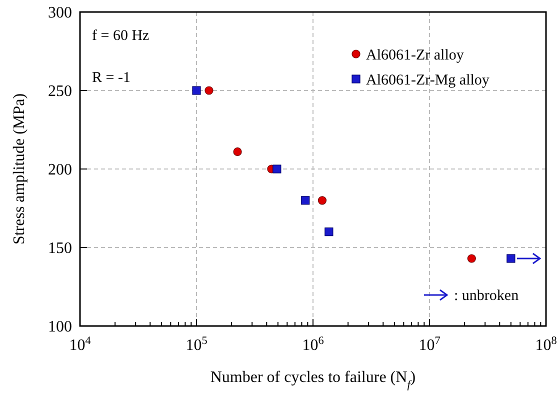  Describe the element at coordinates (197, 344) in the screenshot. I see `x-tick-label: 10$^{5}$` at that location.